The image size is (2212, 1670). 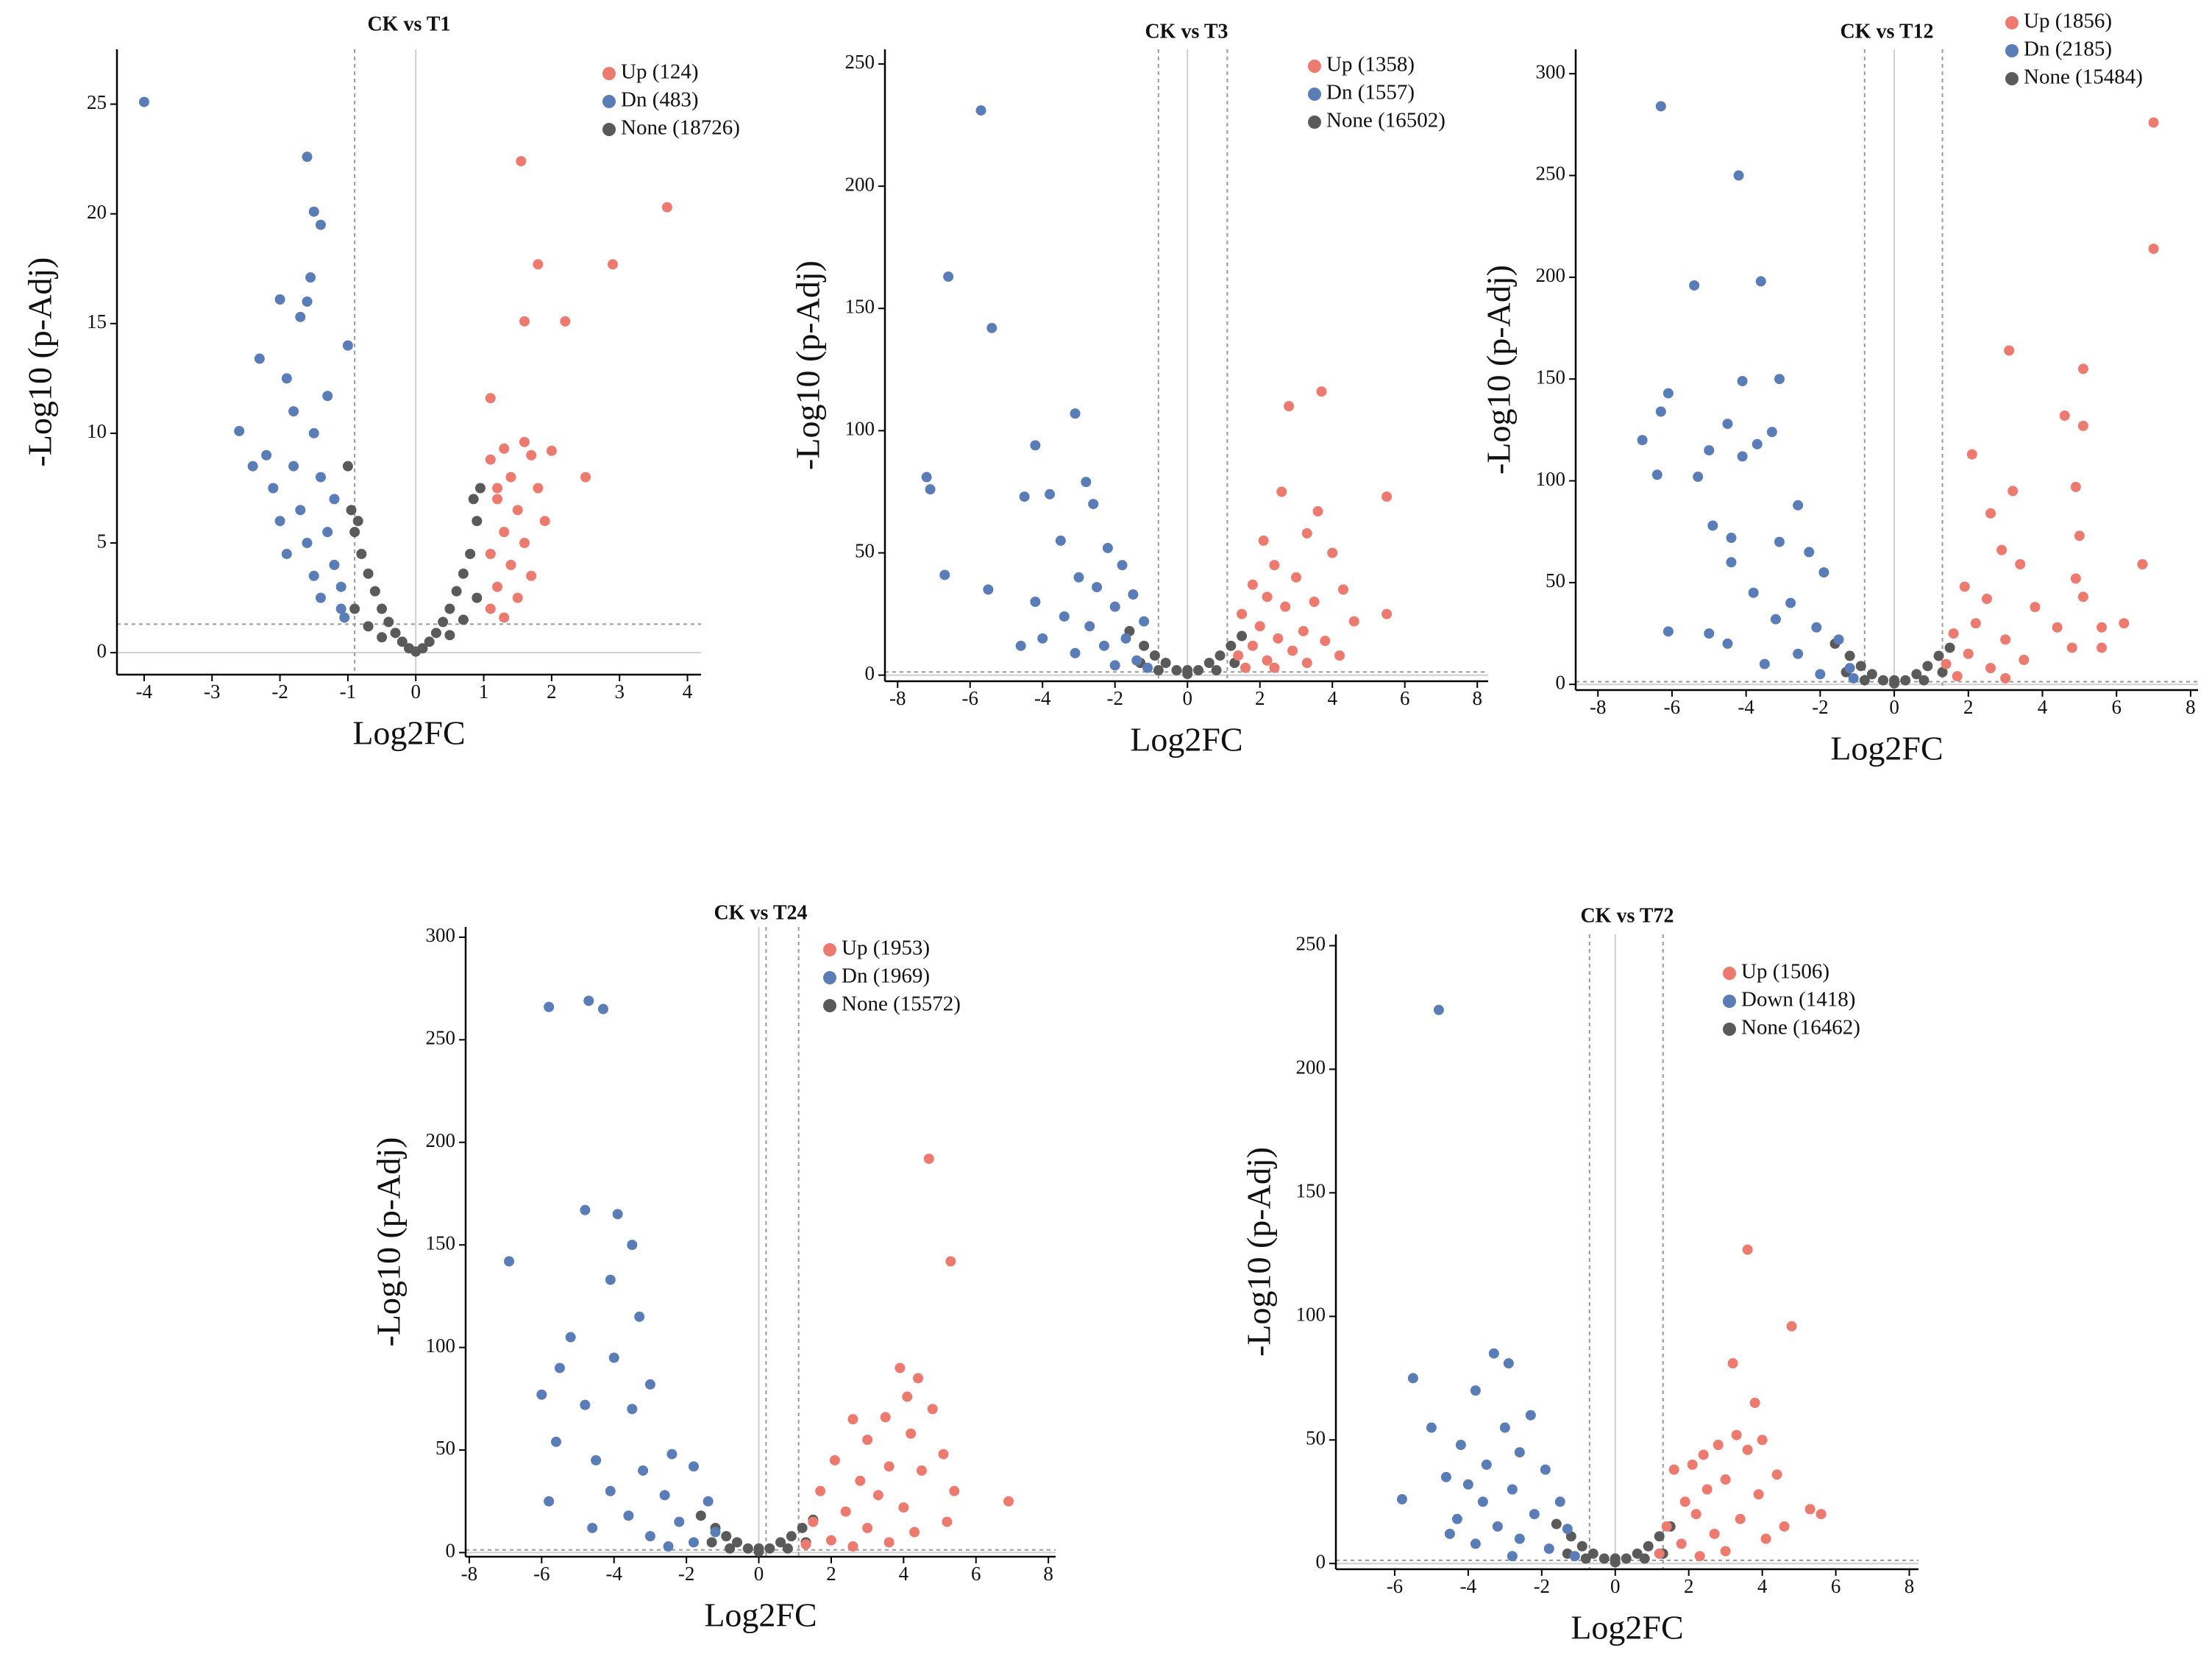 I want to click on y-tick-label: 50, so click(x=1316, y=1438).